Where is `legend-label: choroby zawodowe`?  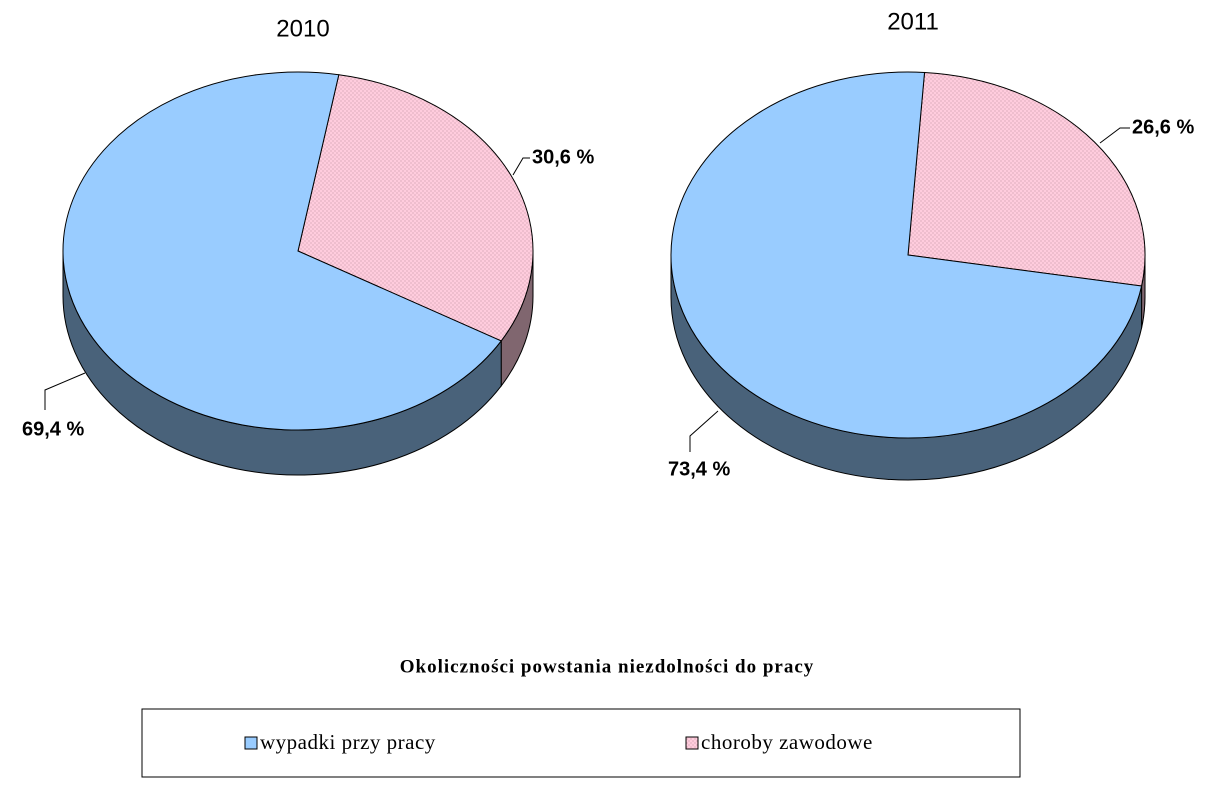
legend-label: choroby zawodowe is located at coordinates (787, 742).